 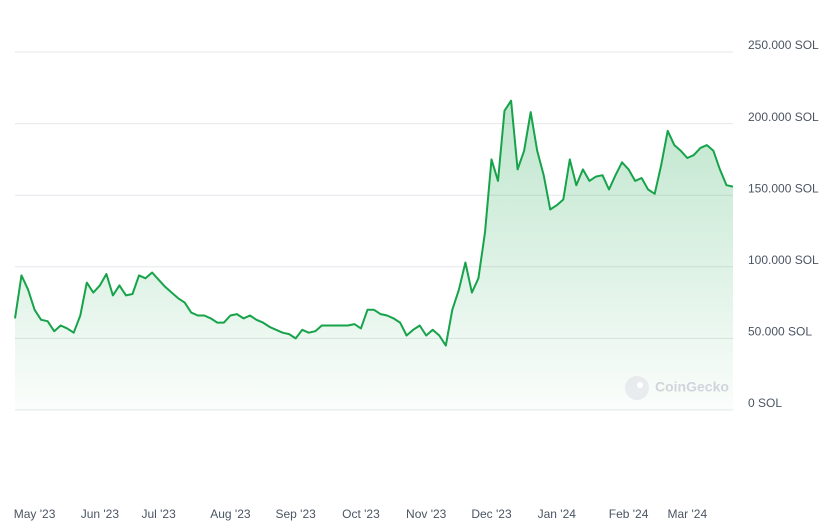 I want to click on x-tick-label: Aug '23, so click(x=230, y=514).